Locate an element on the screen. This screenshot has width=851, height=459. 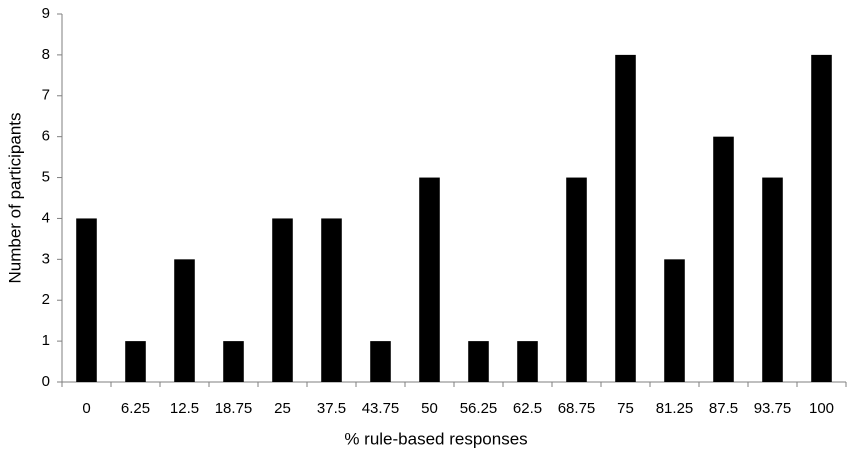
y-tick-label: 4 is located at coordinates (46, 217).